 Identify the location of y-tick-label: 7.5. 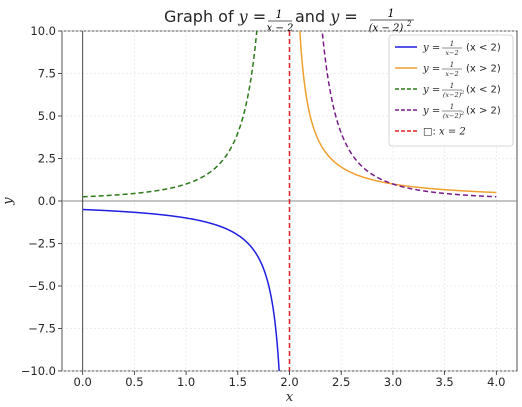
(47, 74).